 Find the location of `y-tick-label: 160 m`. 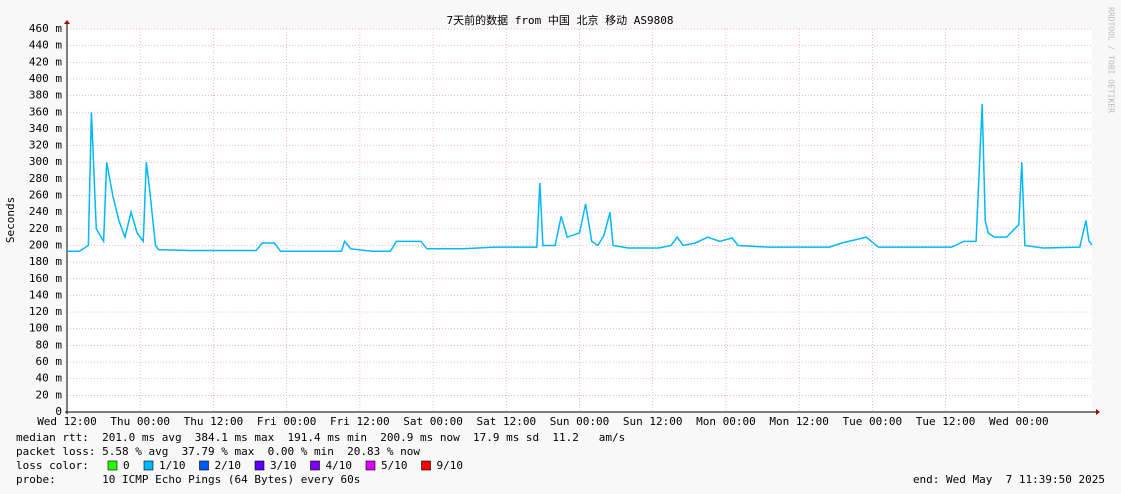

y-tick-label: 160 m is located at coordinates (45, 278).